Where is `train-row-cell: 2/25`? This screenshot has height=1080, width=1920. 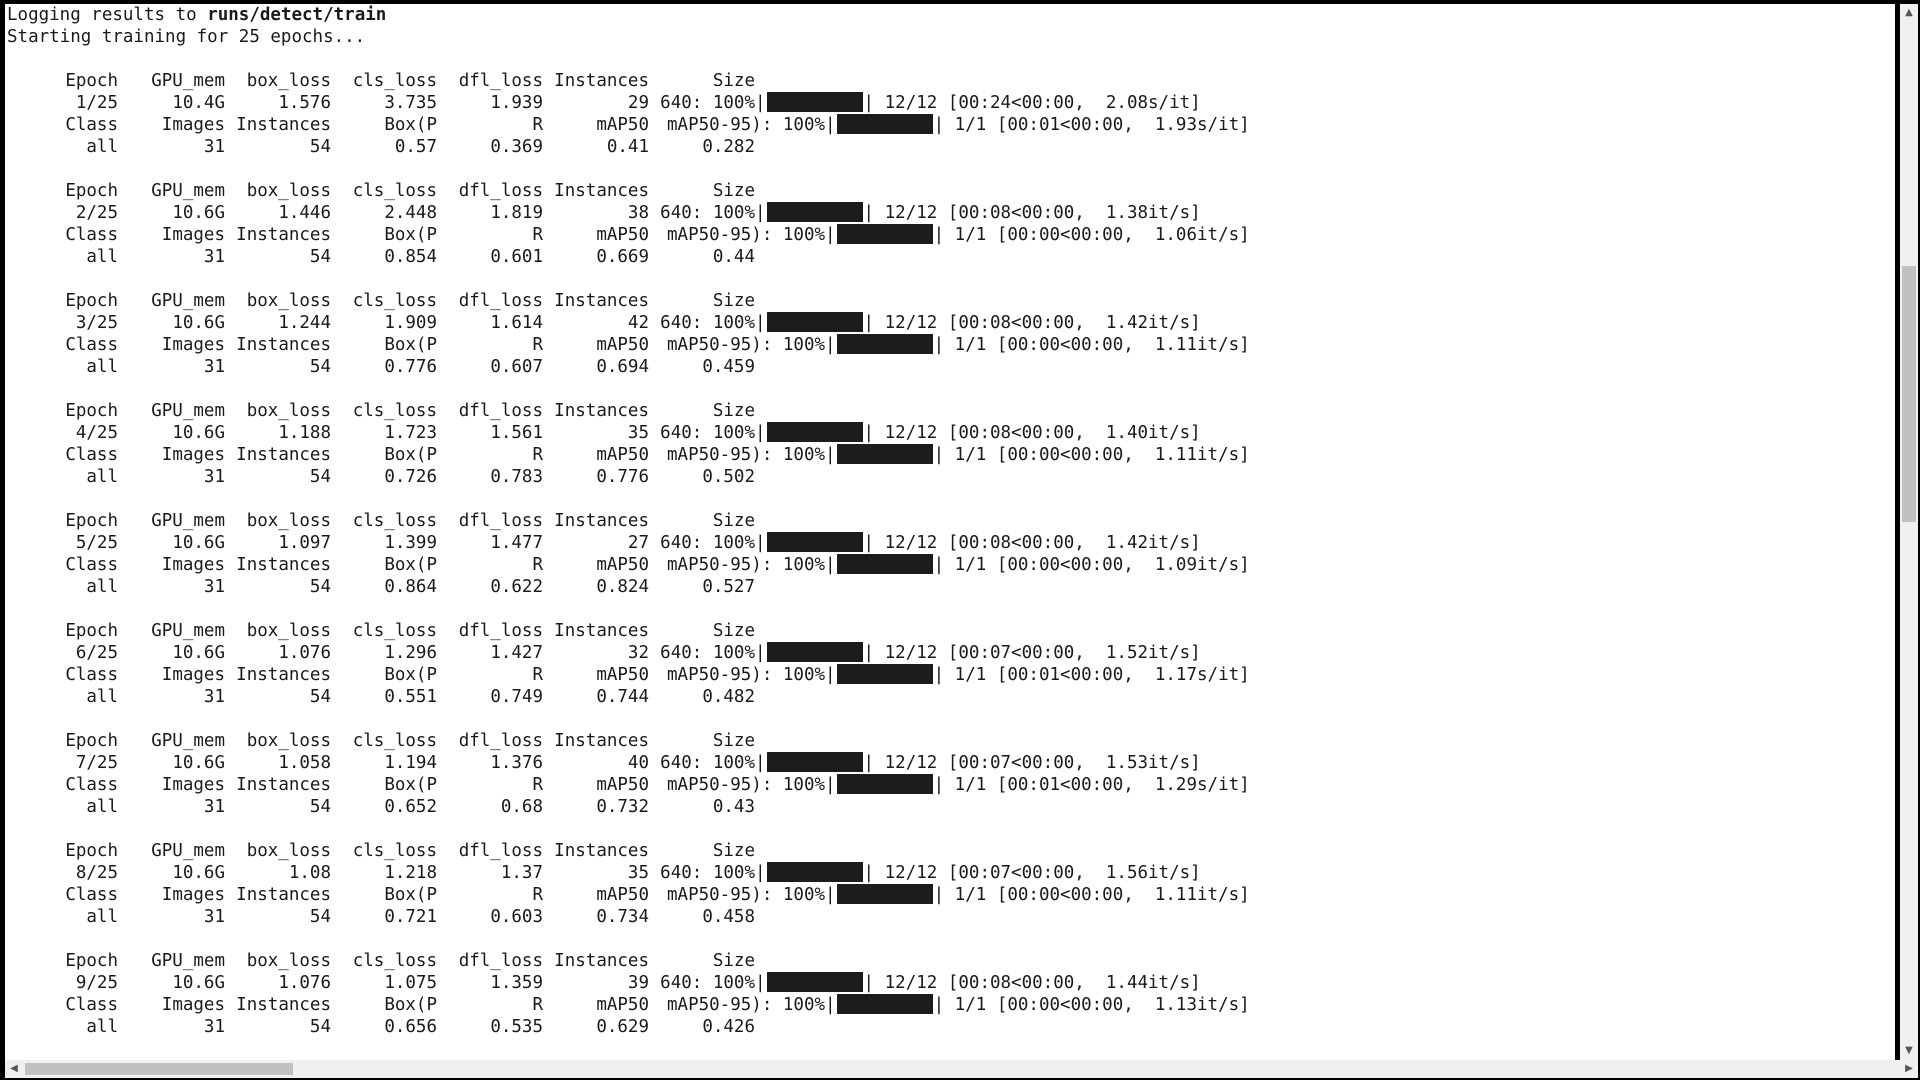 train-row-cell: 2/25 is located at coordinates (96, 213).